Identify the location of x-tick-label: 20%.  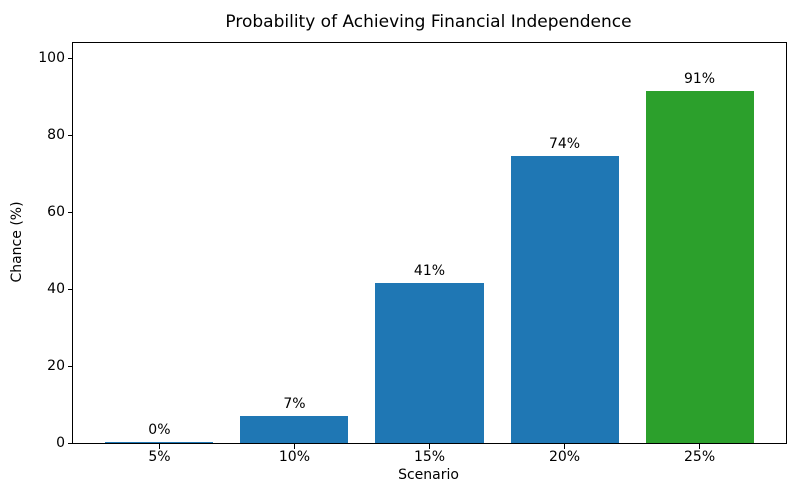
(564, 457).